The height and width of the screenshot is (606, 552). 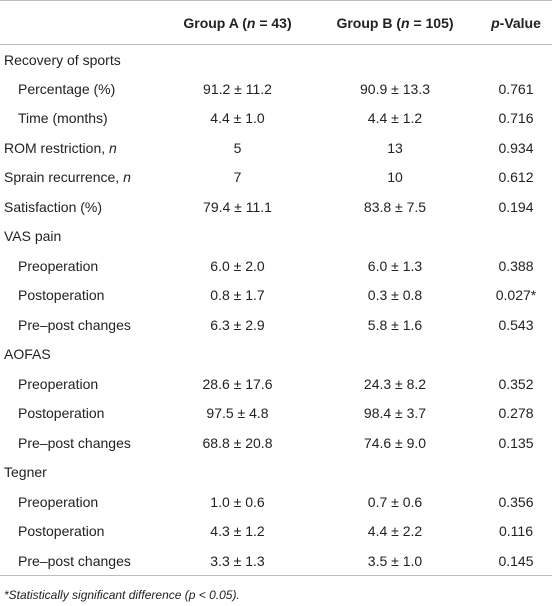 What do you see at coordinates (237, 118) in the screenshot?
I see `value-cell: 4.4 ± 1.0` at bounding box center [237, 118].